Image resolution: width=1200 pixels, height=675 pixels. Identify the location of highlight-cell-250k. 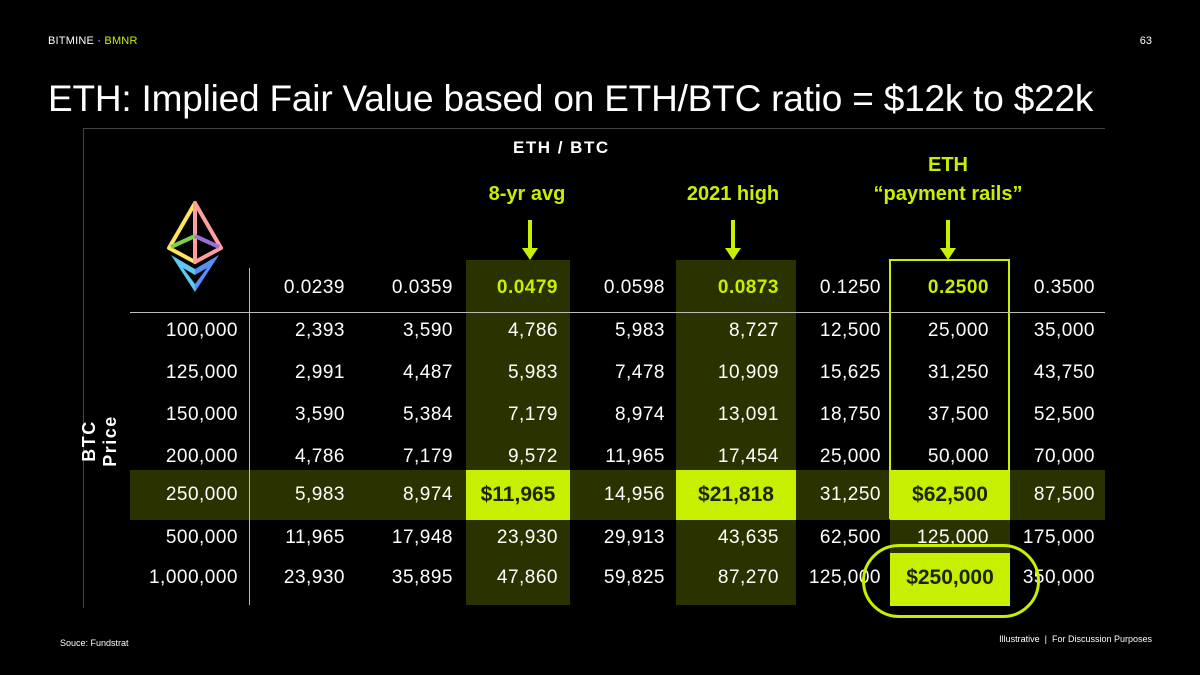
(950, 579).